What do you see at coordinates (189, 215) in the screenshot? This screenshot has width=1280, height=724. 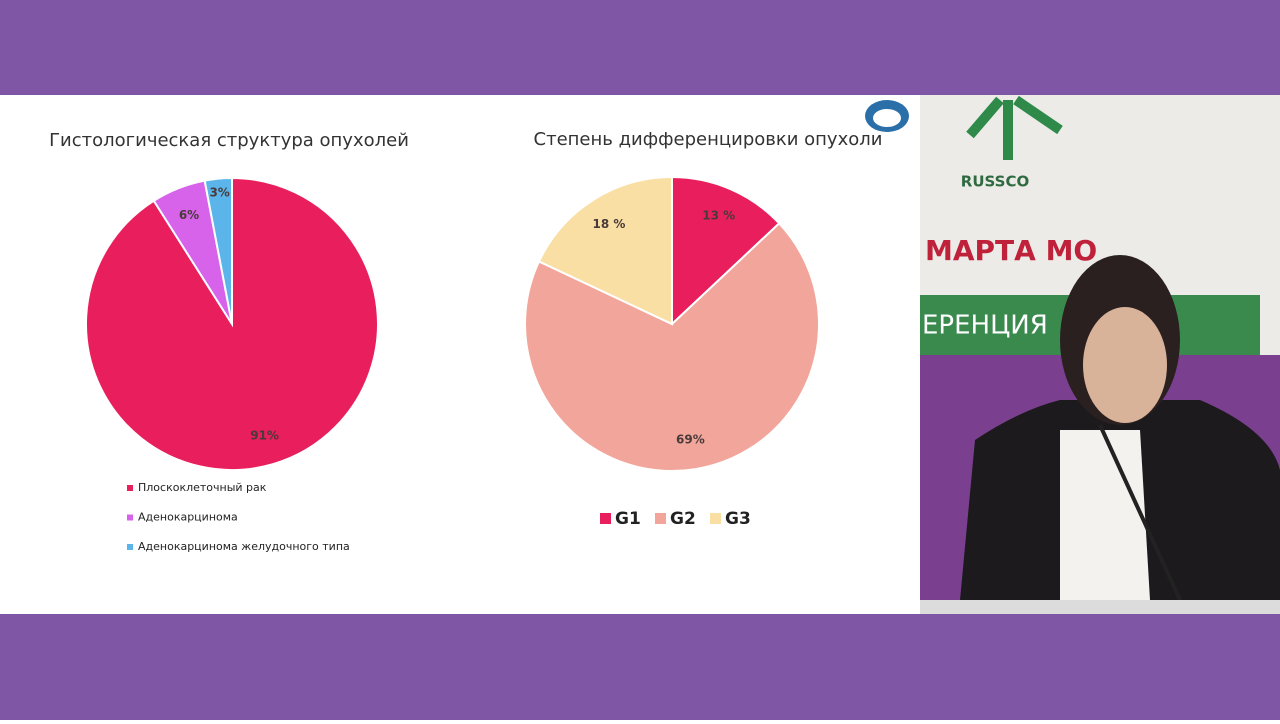 I see `data-label: 6%` at bounding box center [189, 215].